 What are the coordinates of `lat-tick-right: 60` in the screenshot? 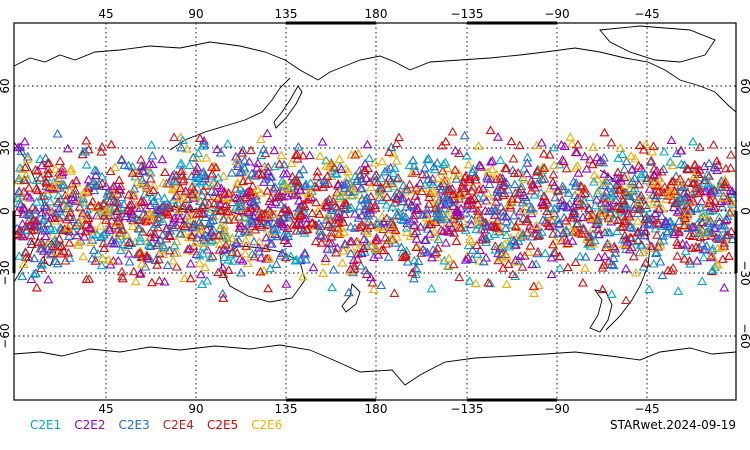 It's located at (744, 85).